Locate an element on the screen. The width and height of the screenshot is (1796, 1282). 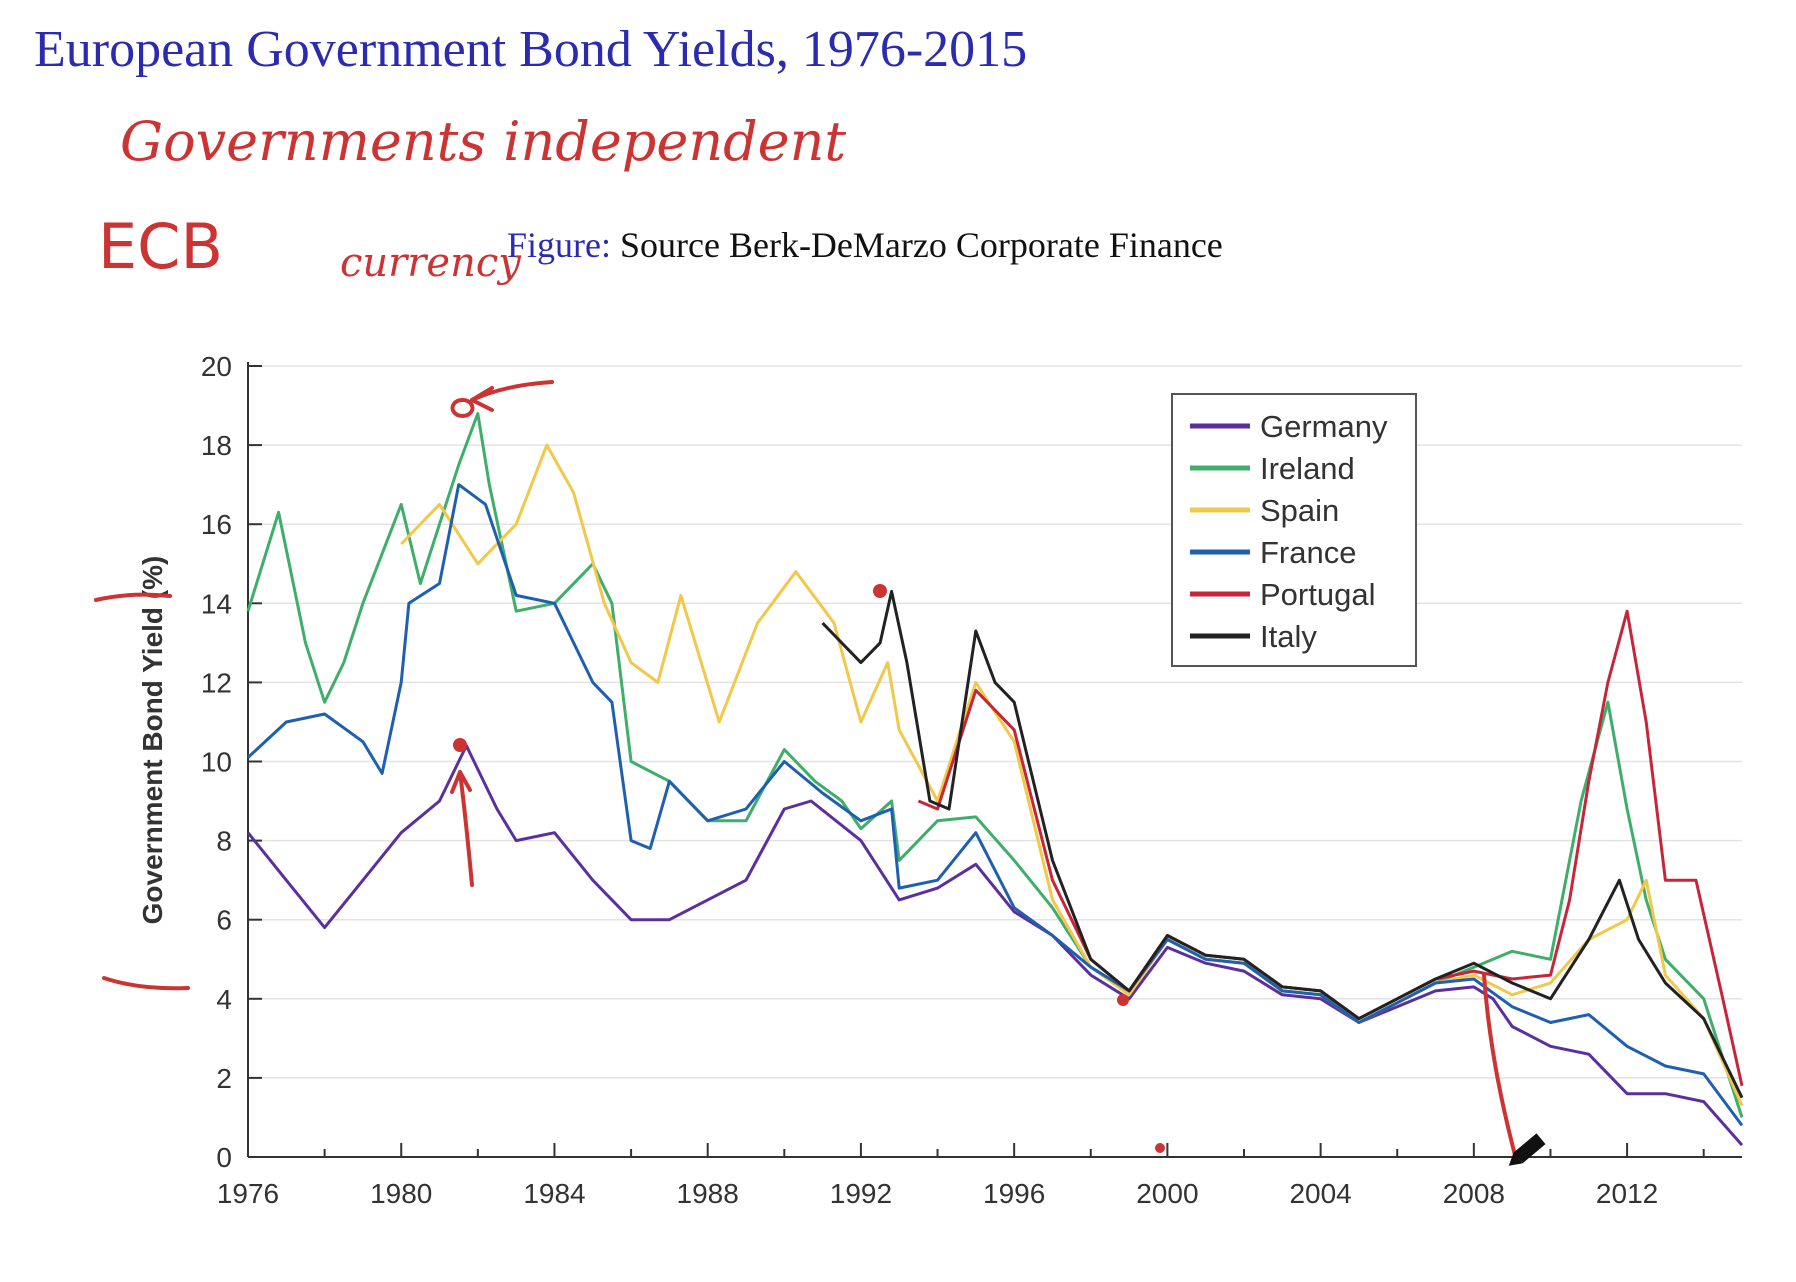
x-tick-label-2012: 2012 is located at coordinates (1627, 1193).